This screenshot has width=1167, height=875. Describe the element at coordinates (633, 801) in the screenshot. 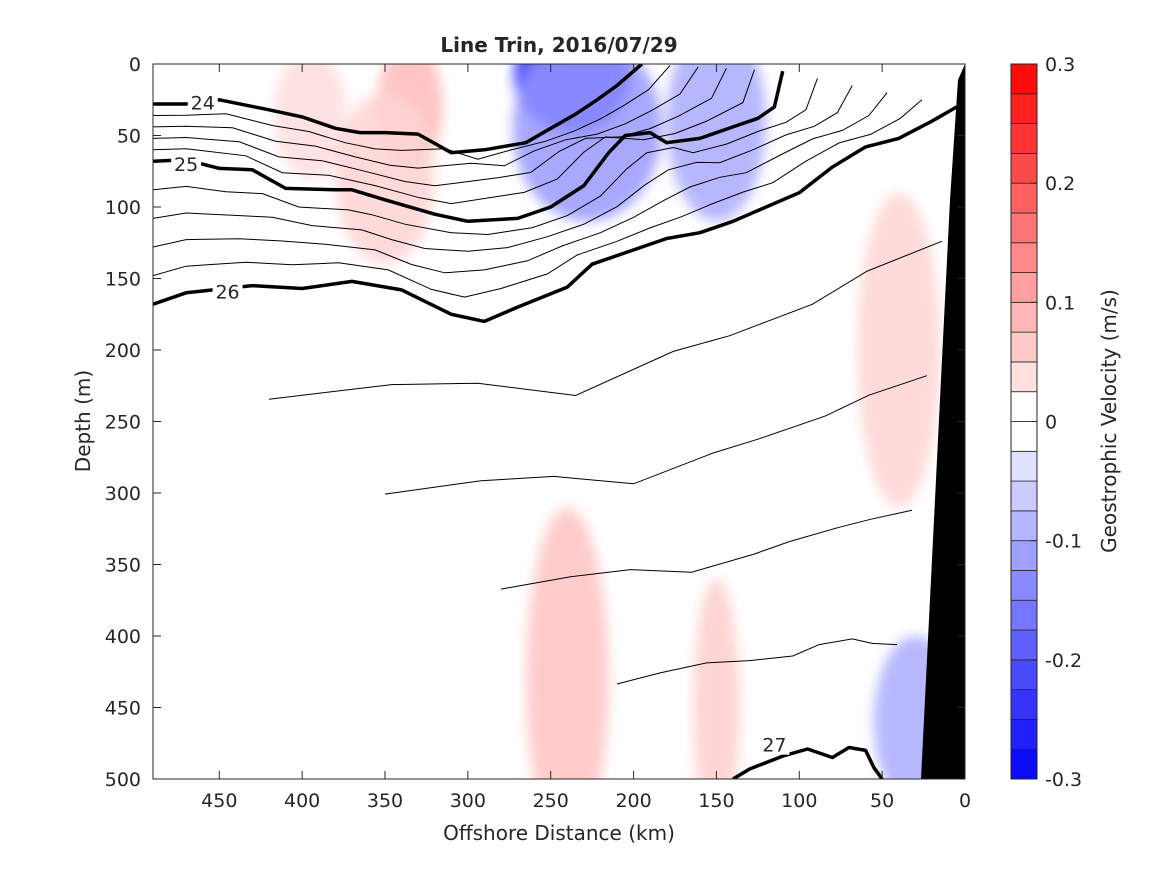

I see `x-tick-label: 200` at that location.